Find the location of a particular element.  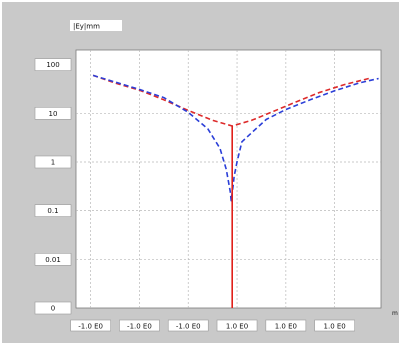

y-tick-label: 10 is located at coordinates (53, 114).